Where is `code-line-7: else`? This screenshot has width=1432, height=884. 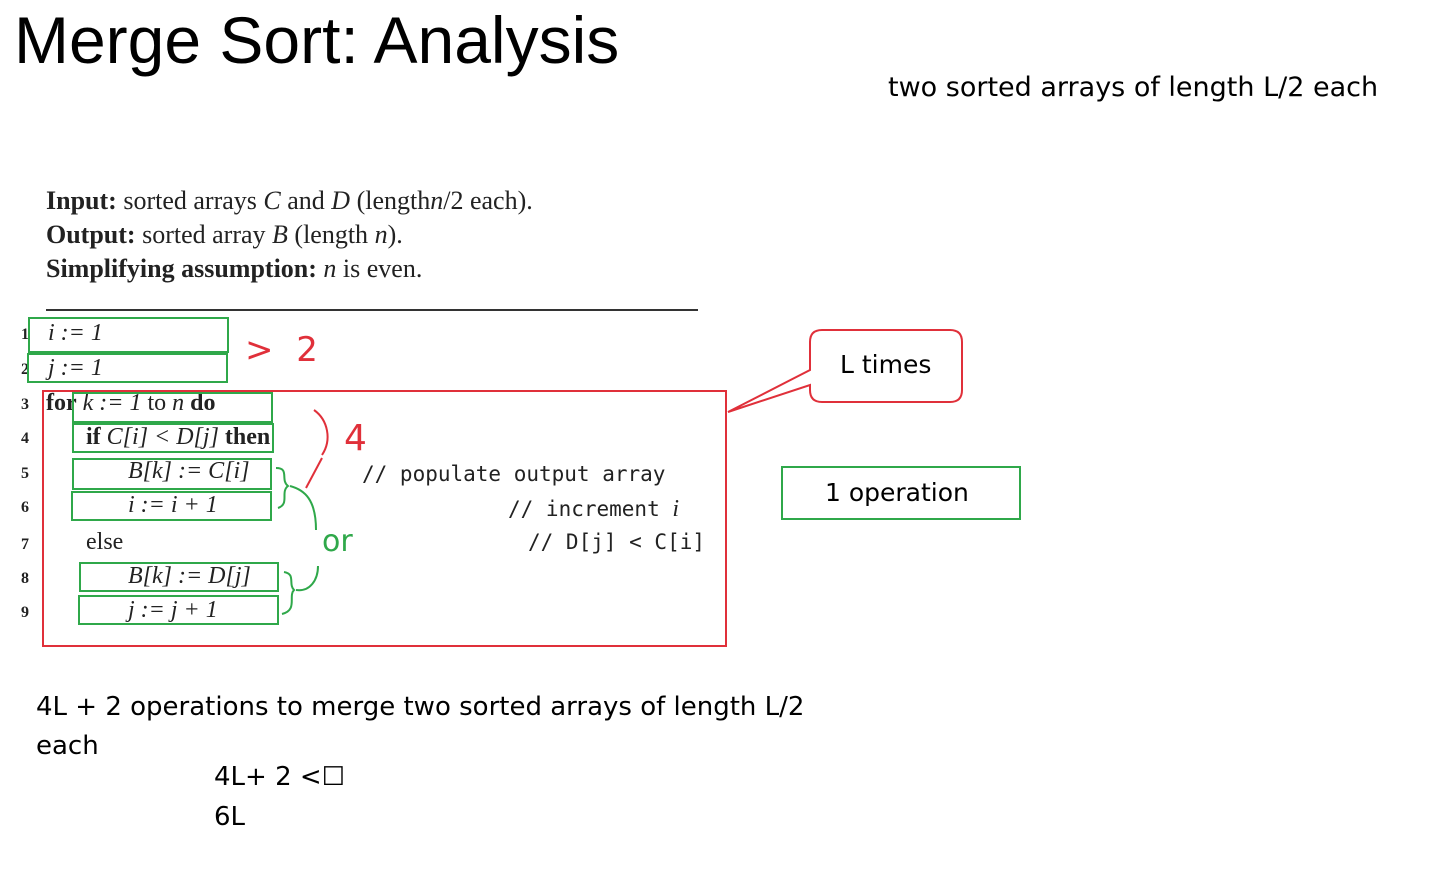
code-line-7: else is located at coordinates (105, 542).